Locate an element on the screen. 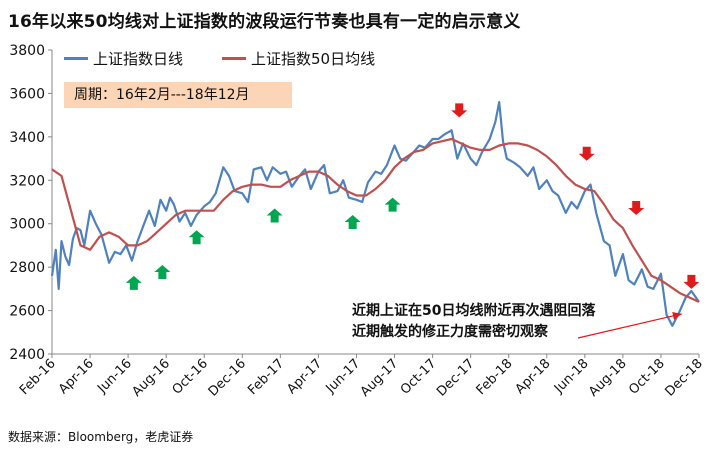 Image resolution: width=725 pixels, height=449 pixels. annotation-arrow-head is located at coordinates (677, 315).